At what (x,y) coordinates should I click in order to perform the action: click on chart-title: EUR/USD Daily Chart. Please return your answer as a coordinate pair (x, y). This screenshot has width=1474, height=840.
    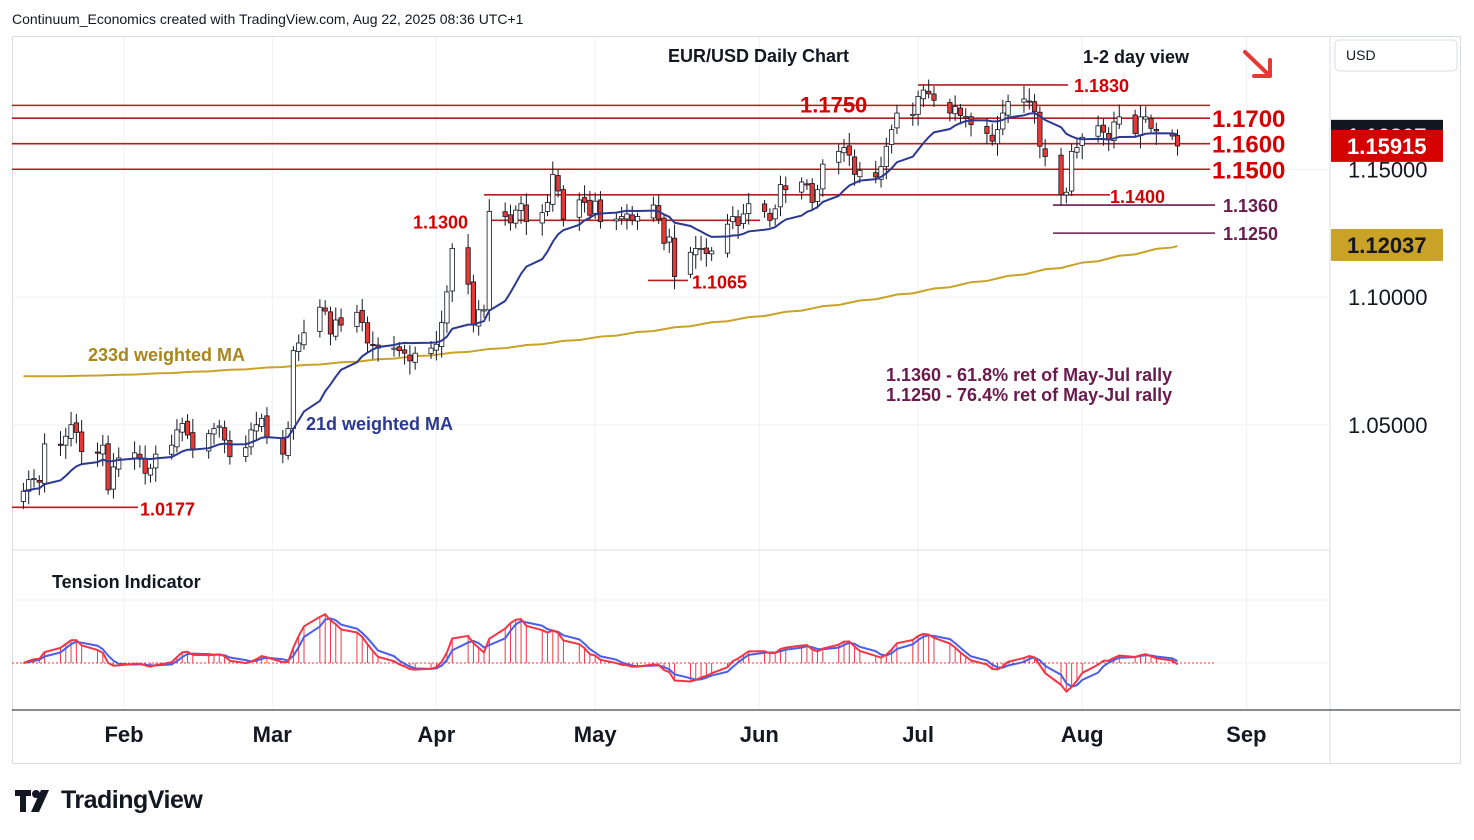
    Looking at the image, I should click on (758, 56).